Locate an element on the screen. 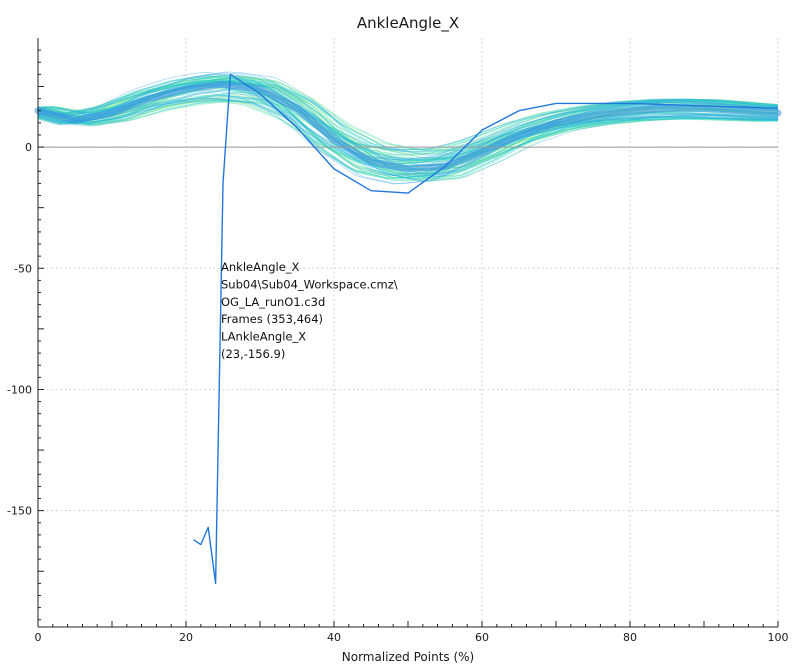  x-tick-label: 60 is located at coordinates (482, 637).